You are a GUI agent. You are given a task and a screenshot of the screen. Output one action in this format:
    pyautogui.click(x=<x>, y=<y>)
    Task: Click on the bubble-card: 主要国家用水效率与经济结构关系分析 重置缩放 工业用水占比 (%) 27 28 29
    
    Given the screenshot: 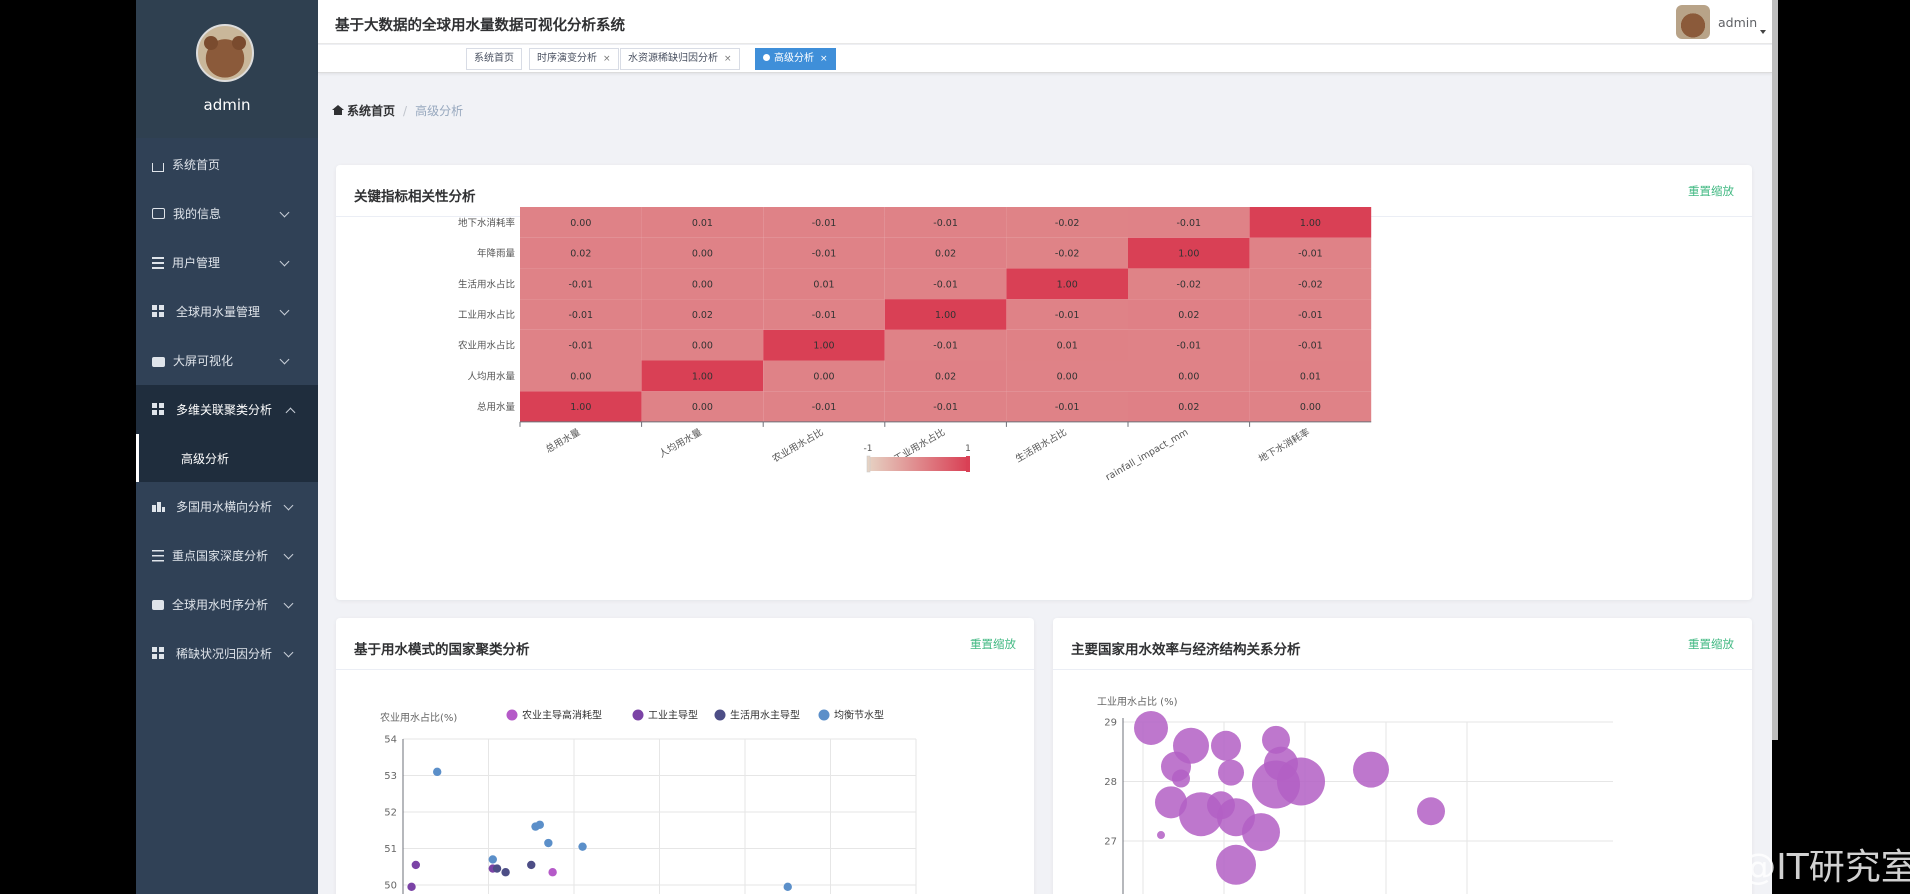 What is the action you would take?
    pyautogui.click(x=1402, y=756)
    